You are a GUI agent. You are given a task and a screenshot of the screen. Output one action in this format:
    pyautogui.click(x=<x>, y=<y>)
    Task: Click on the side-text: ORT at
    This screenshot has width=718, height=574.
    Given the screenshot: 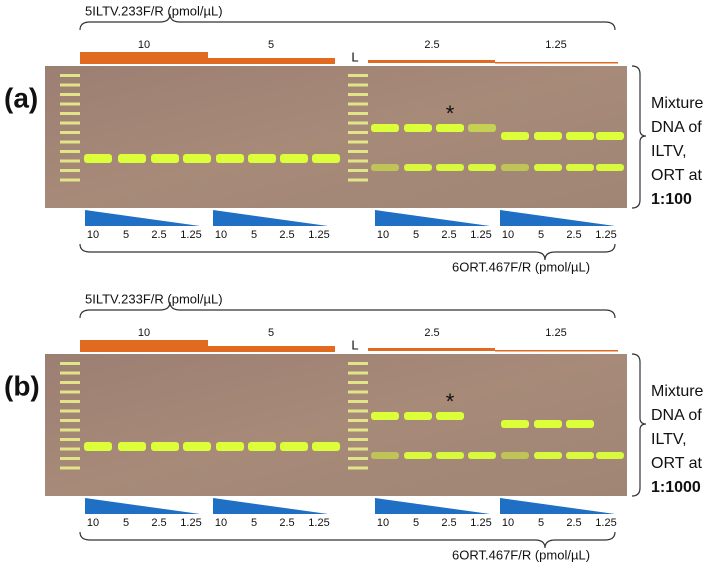 What is the action you would take?
    pyautogui.click(x=677, y=175)
    